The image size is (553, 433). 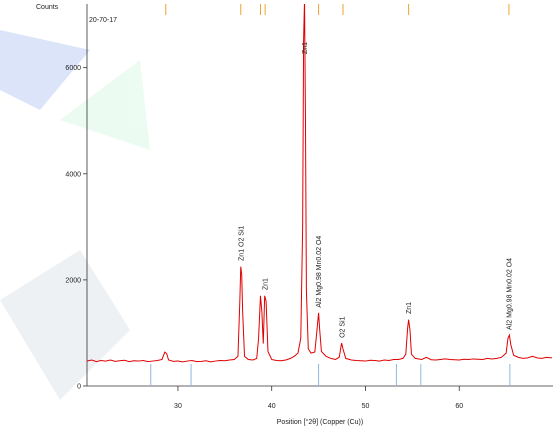 What do you see at coordinates (178, 406) in the screenshot?
I see `x-tick-label: 30` at bounding box center [178, 406].